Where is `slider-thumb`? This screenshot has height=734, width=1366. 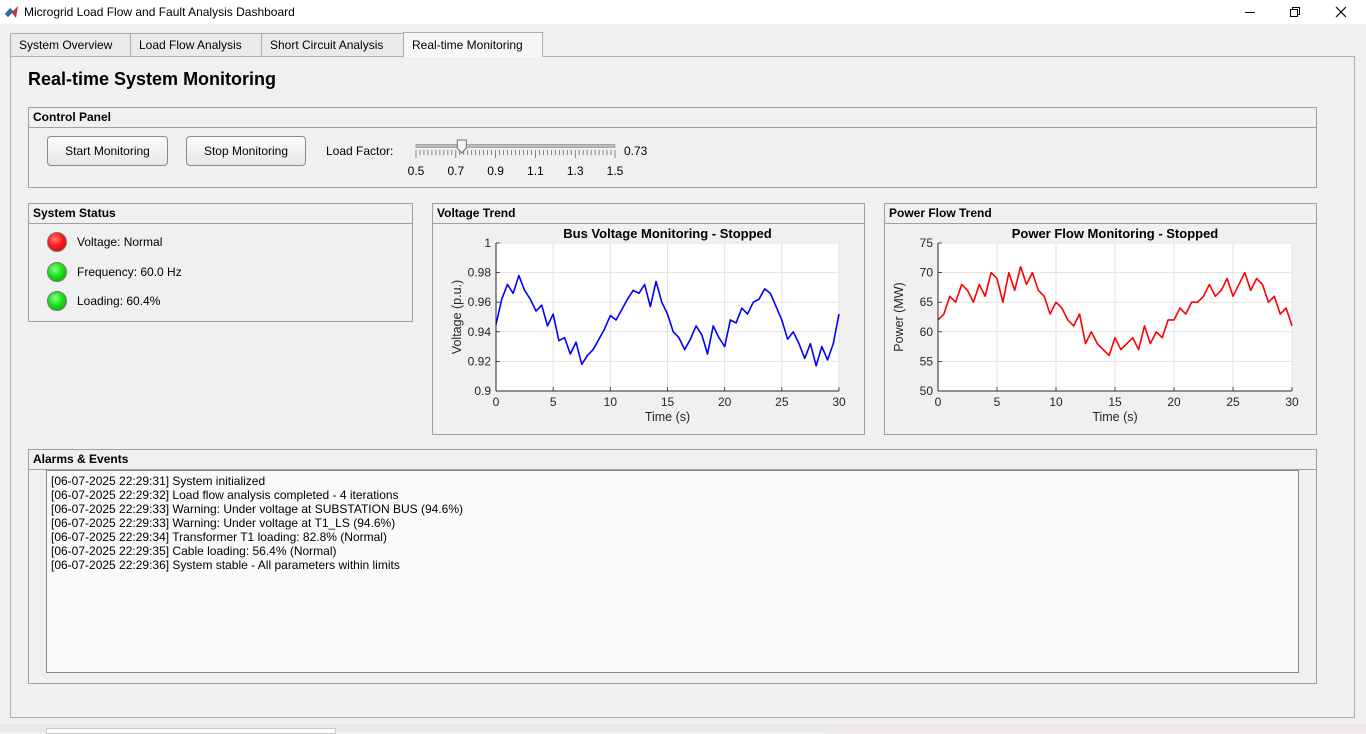
slider-thumb is located at coordinates (461, 146).